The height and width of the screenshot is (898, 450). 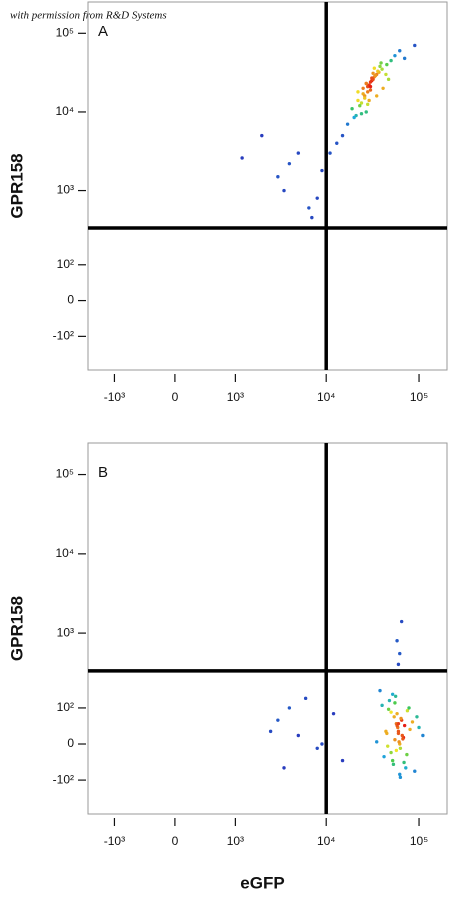 I want to click on x-tick-label: 10⁴, so click(x=326, y=841).